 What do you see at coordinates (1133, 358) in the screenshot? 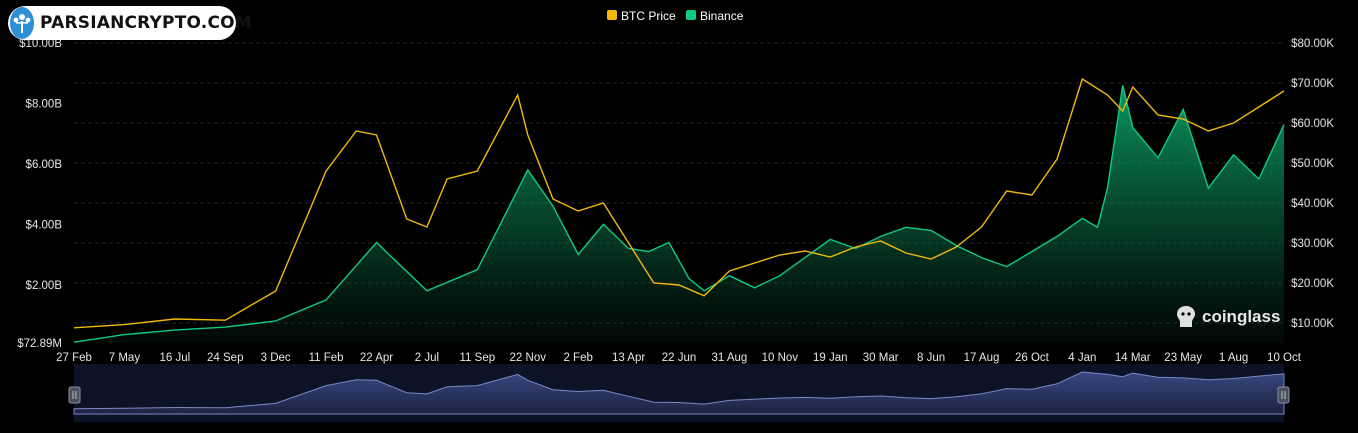
I see `x-tick-label: 14 Mar` at bounding box center [1133, 358].